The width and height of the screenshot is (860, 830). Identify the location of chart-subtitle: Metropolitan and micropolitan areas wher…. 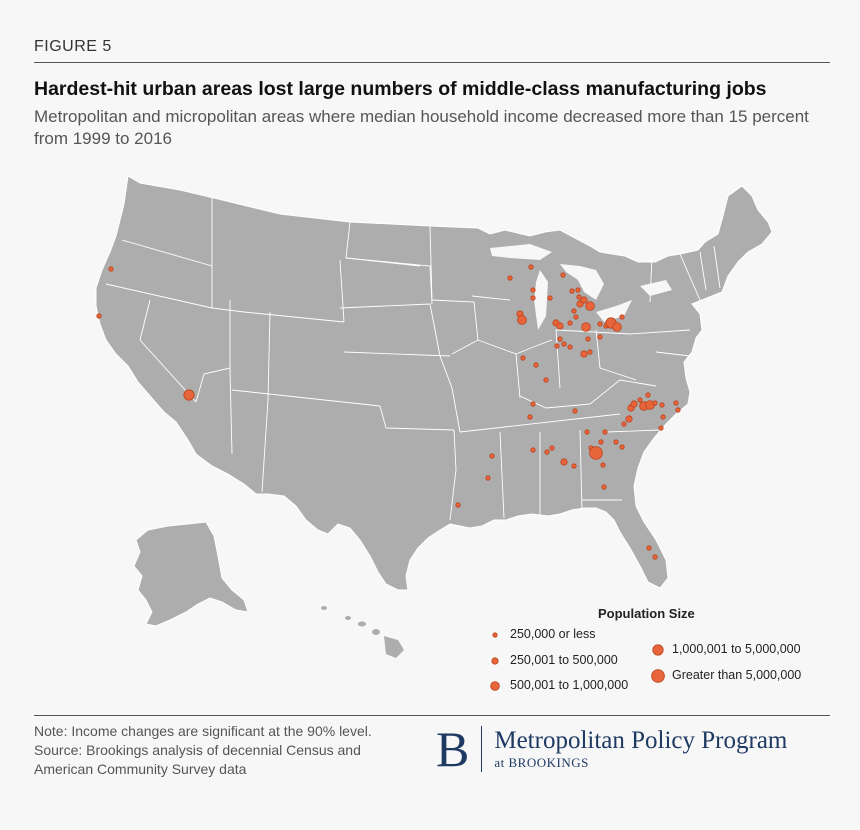
(421, 127).